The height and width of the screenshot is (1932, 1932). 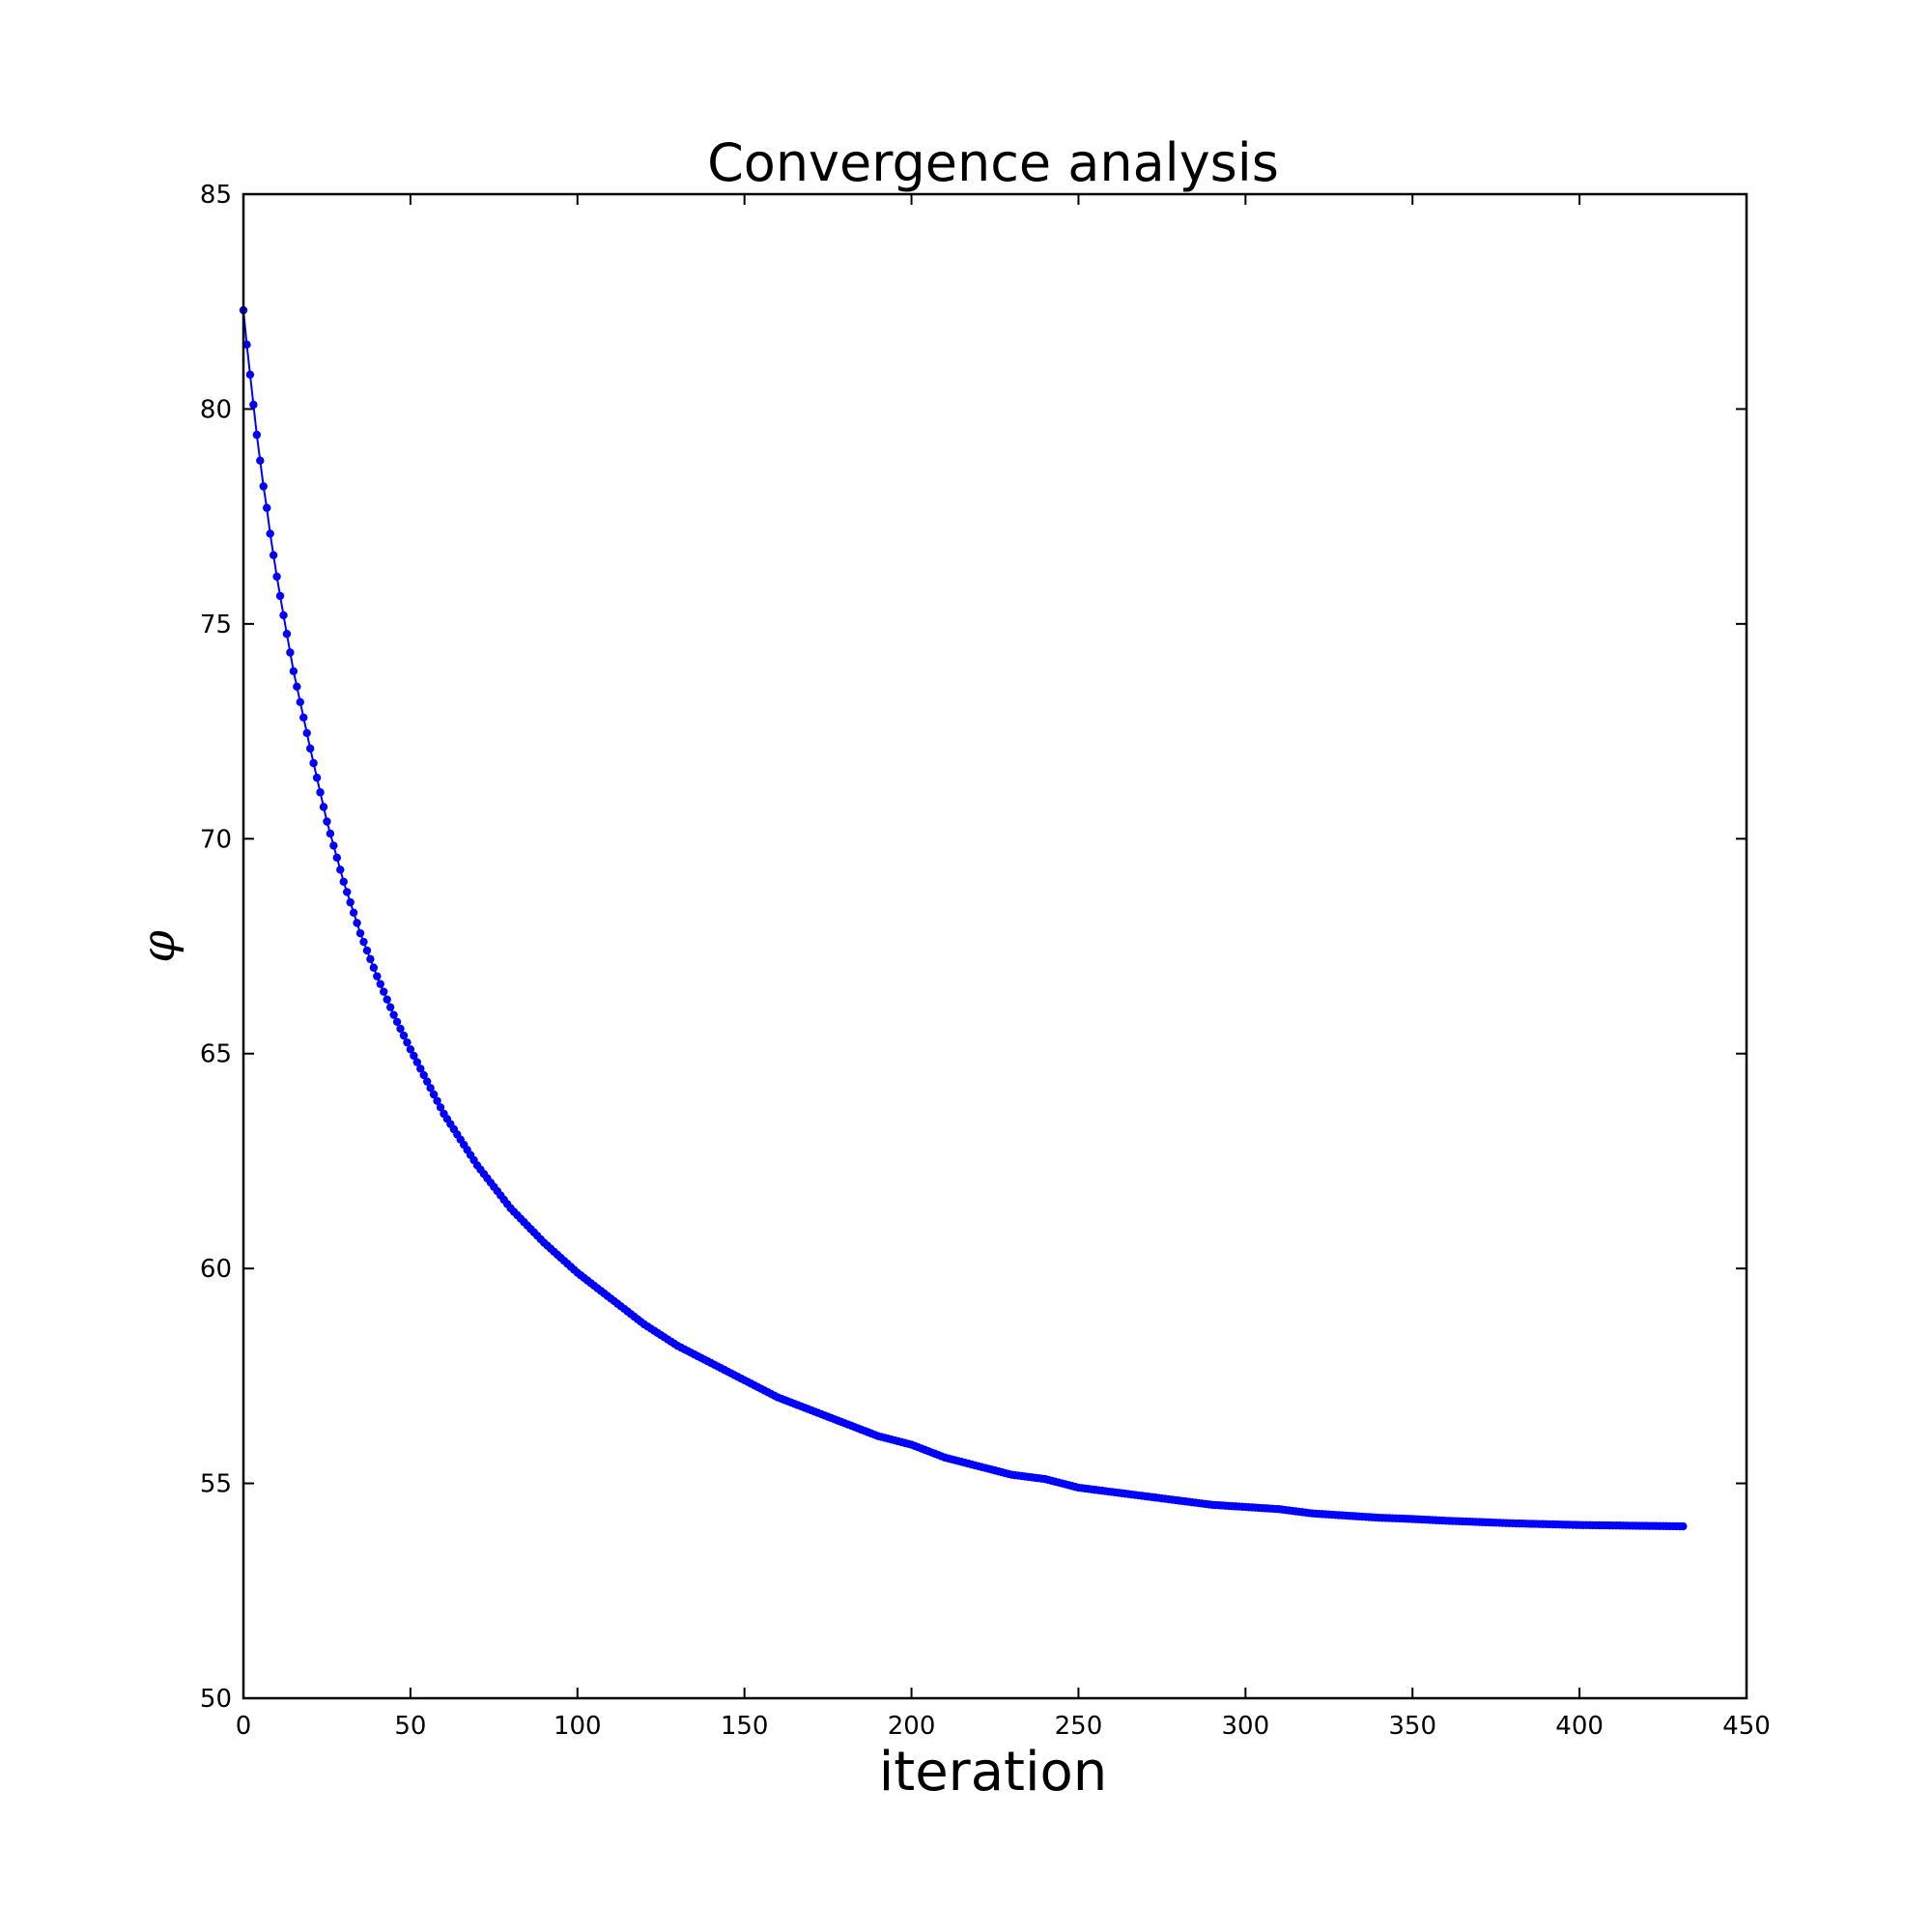 I want to click on y-axis-label: φ, so click(x=158, y=946).